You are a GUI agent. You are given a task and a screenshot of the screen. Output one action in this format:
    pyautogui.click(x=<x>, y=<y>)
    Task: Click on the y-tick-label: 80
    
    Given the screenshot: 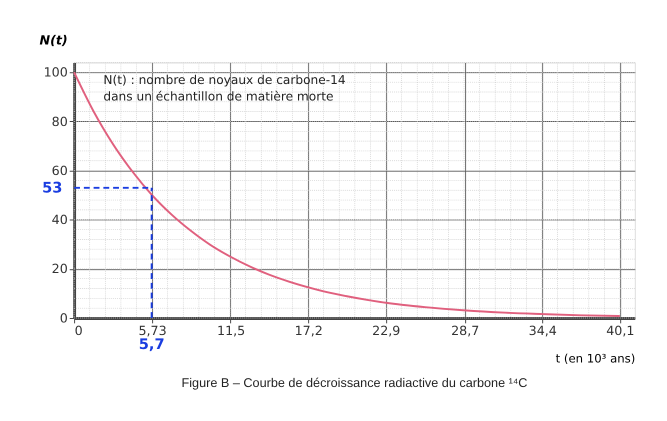 What is the action you would take?
    pyautogui.click(x=60, y=121)
    